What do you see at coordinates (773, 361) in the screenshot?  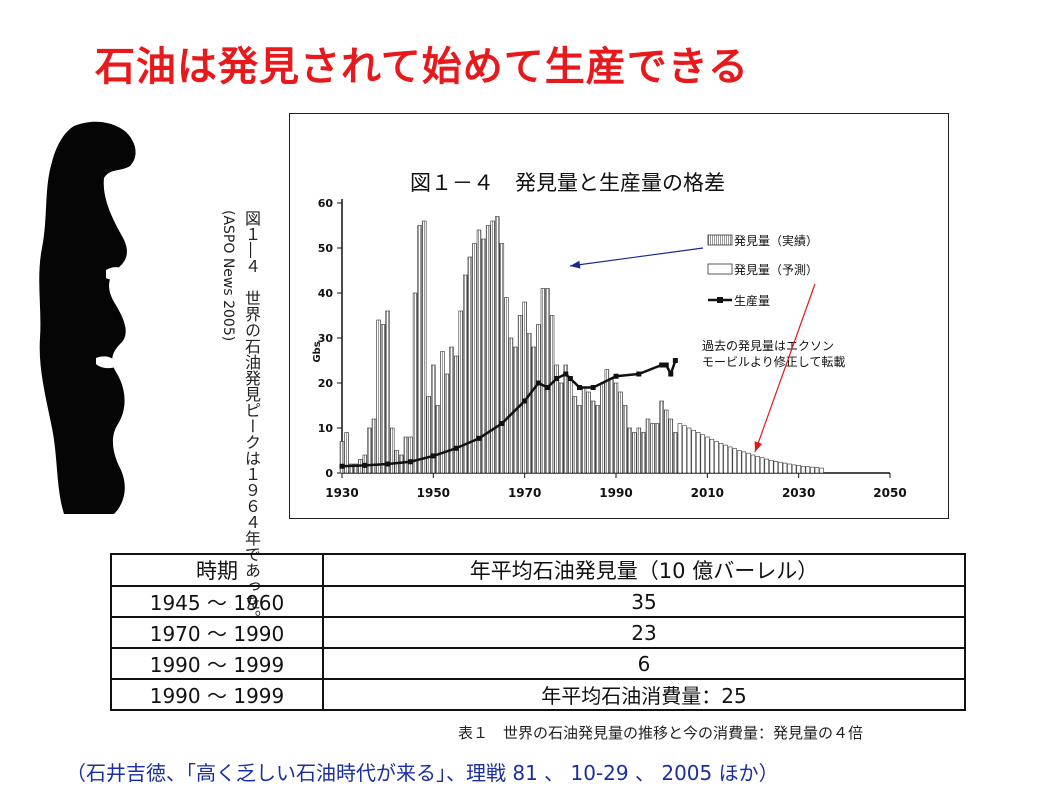 I see `annotation-line-2: モービルより修正して転載` at bounding box center [773, 361].